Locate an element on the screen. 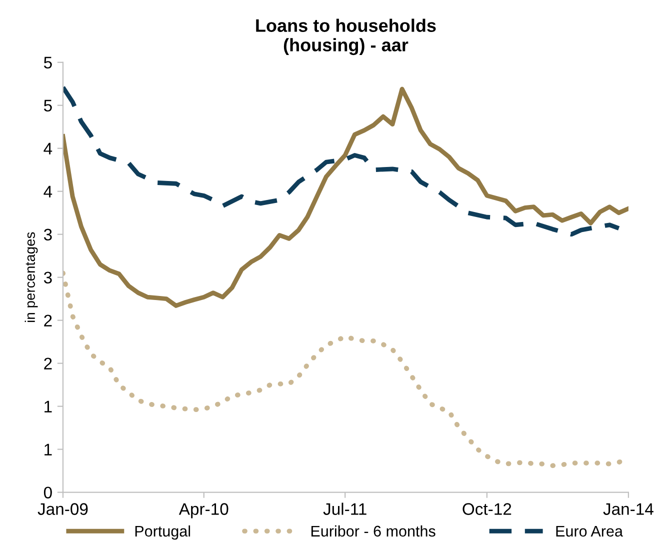  y-axis-title: in percentages is located at coordinates (31, 277).